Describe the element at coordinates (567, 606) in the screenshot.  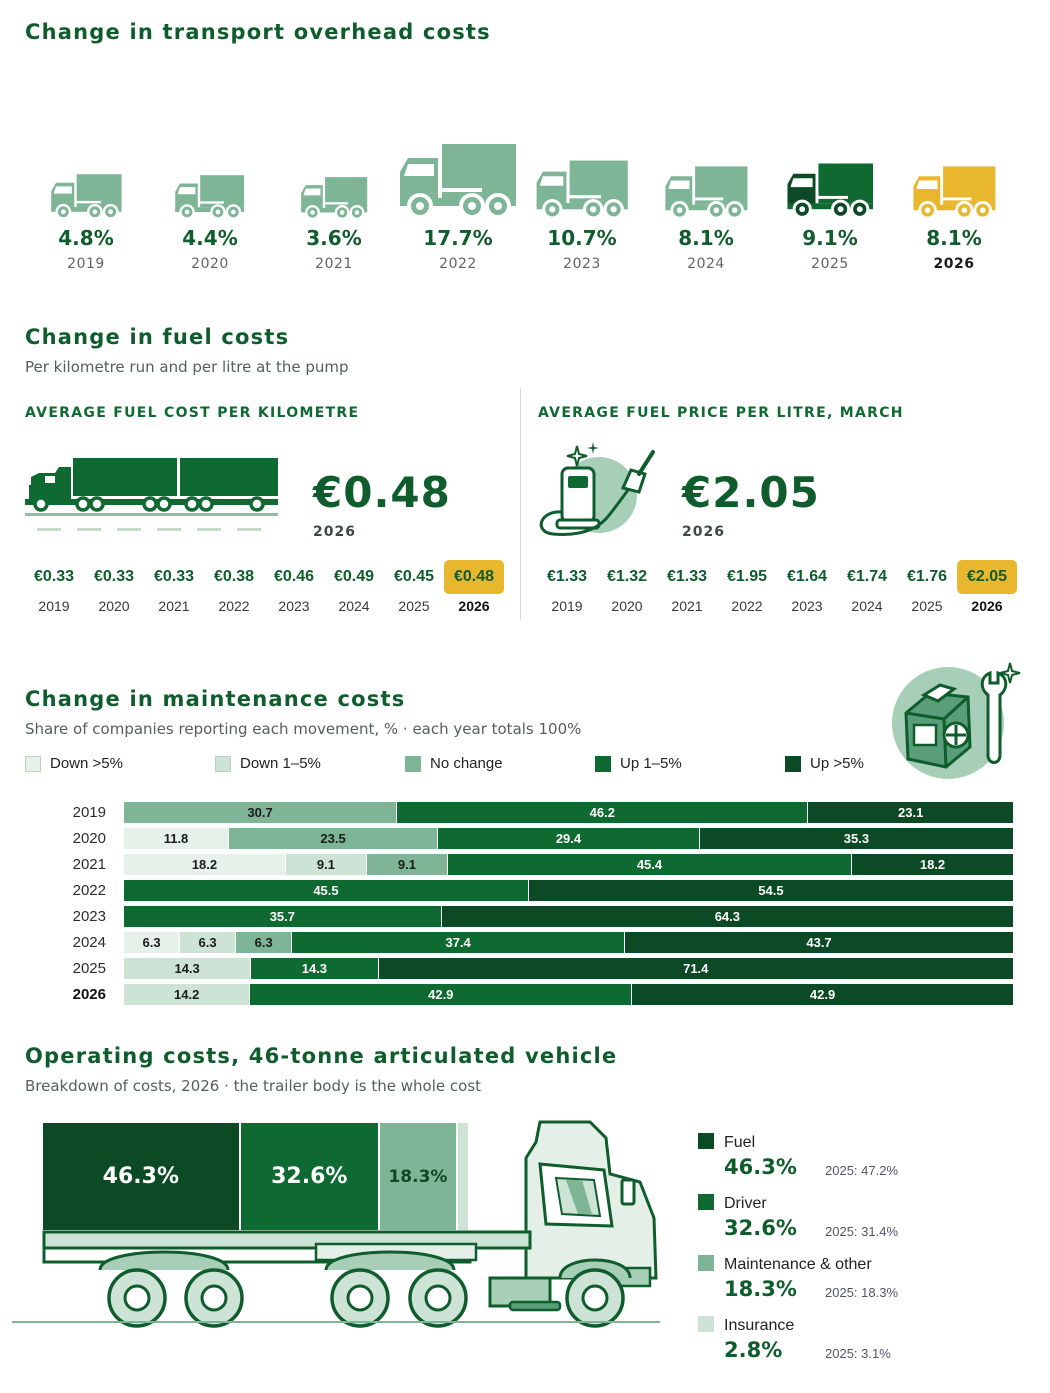
I see `fuel-litre-year-2019: 2019` at that location.